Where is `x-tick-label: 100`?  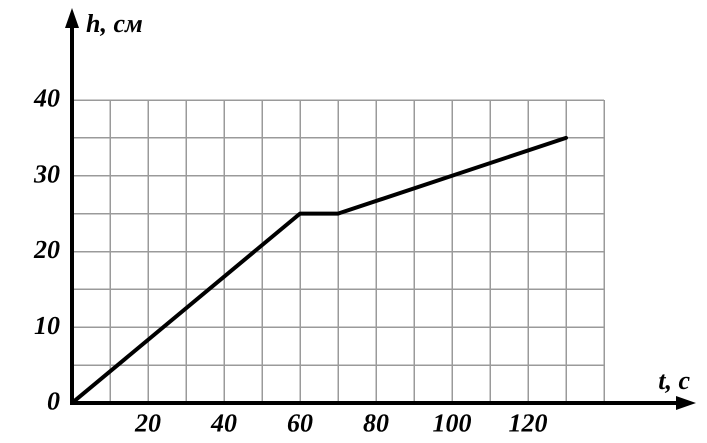
x-tick-label: 100 is located at coordinates (452, 423).